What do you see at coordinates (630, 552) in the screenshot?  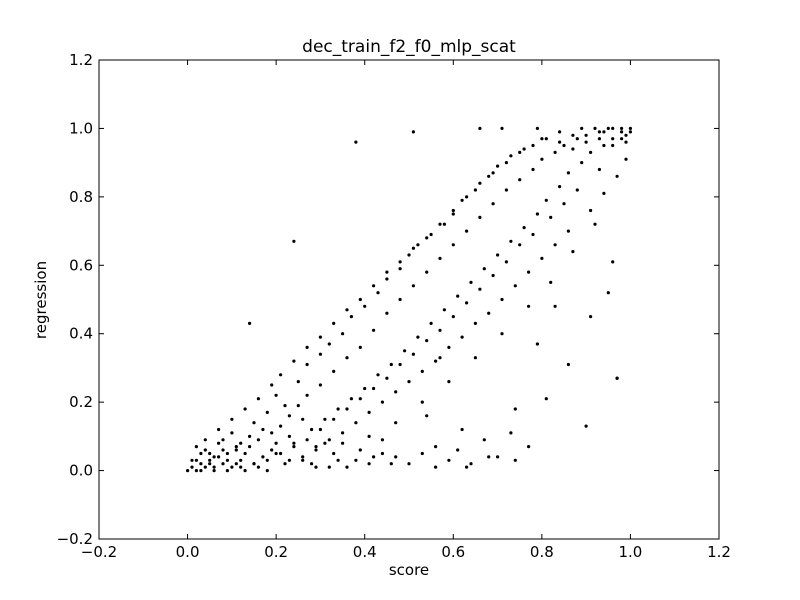 I see `x-tick-label: 1.0` at bounding box center [630, 552].